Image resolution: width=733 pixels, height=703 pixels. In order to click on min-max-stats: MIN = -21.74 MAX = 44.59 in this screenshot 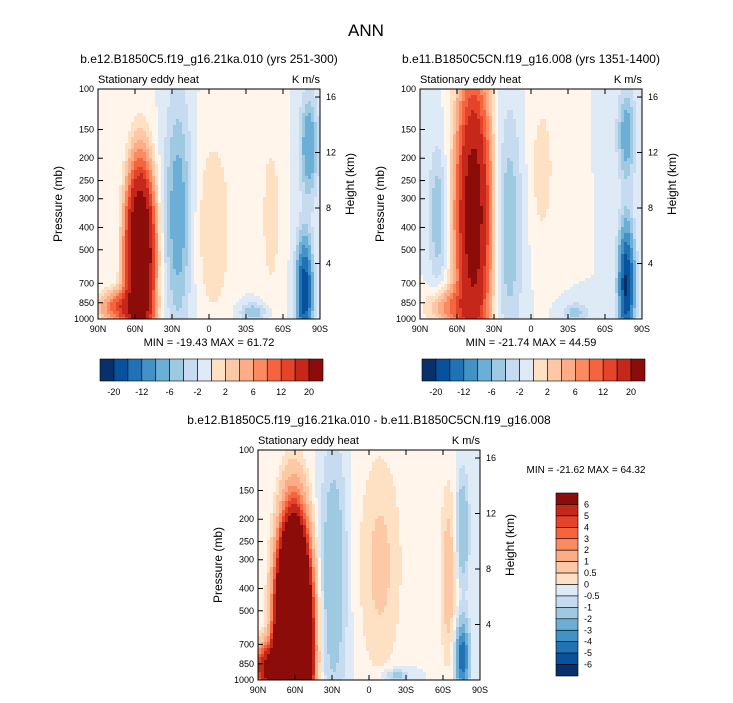, I will do `click(531, 343)`.